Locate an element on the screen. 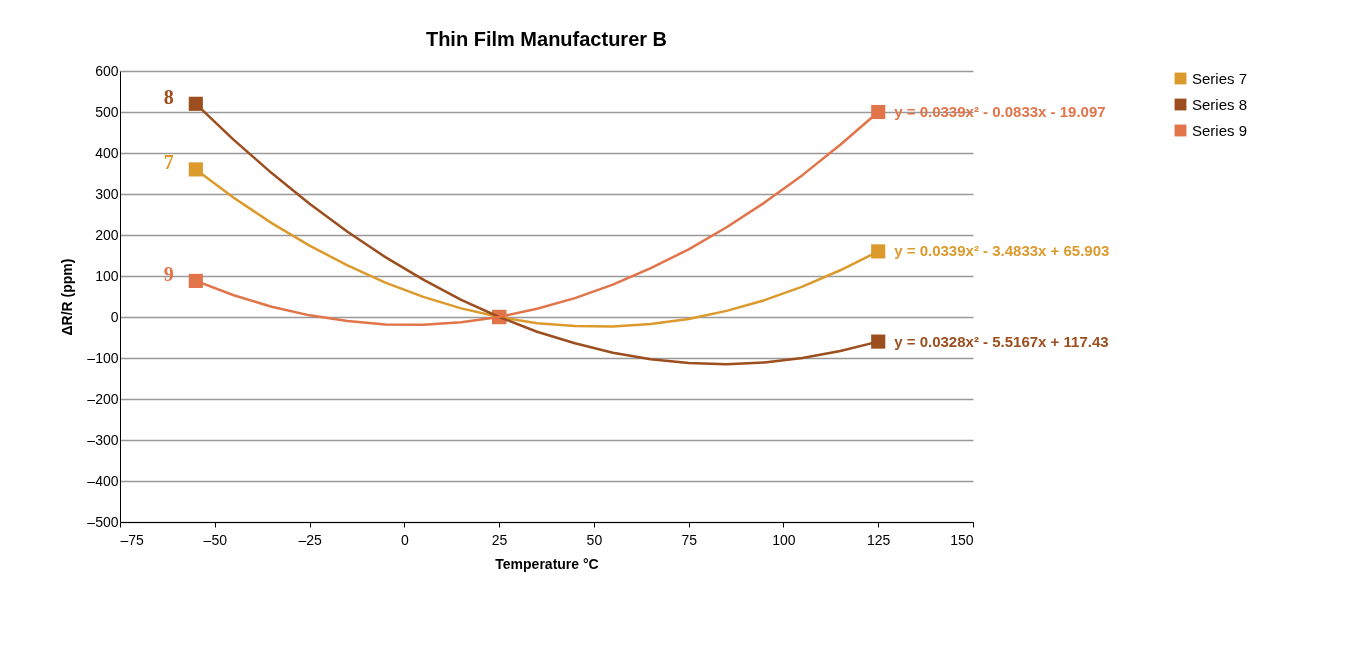 Image resolution: width=1354 pixels, height=654 pixels. x-tick-label: 125 is located at coordinates (879, 539).